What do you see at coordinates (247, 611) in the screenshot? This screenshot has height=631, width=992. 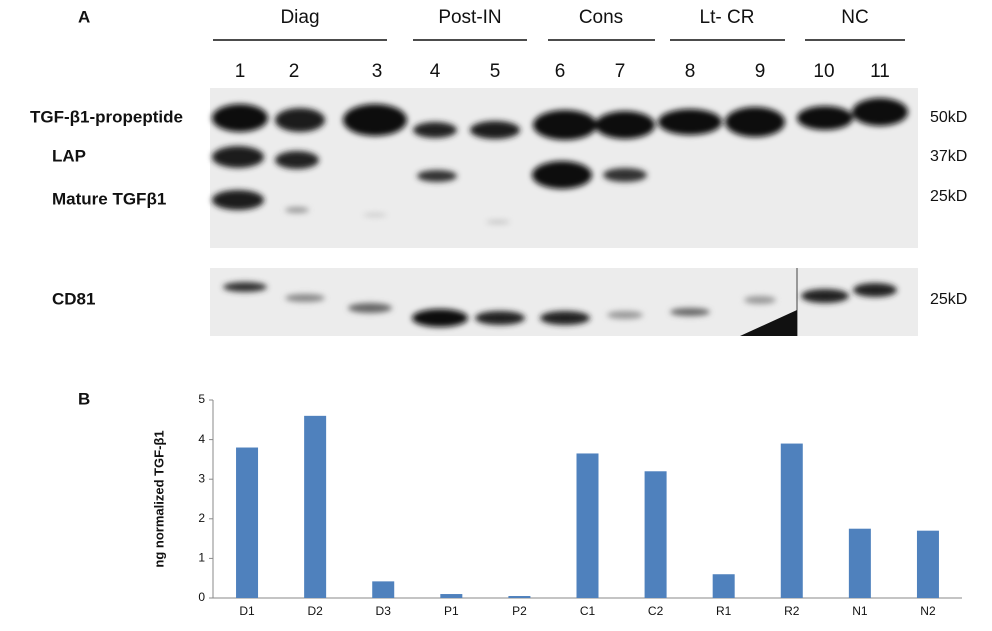 I see `x-tick-label: D1` at bounding box center [247, 611].